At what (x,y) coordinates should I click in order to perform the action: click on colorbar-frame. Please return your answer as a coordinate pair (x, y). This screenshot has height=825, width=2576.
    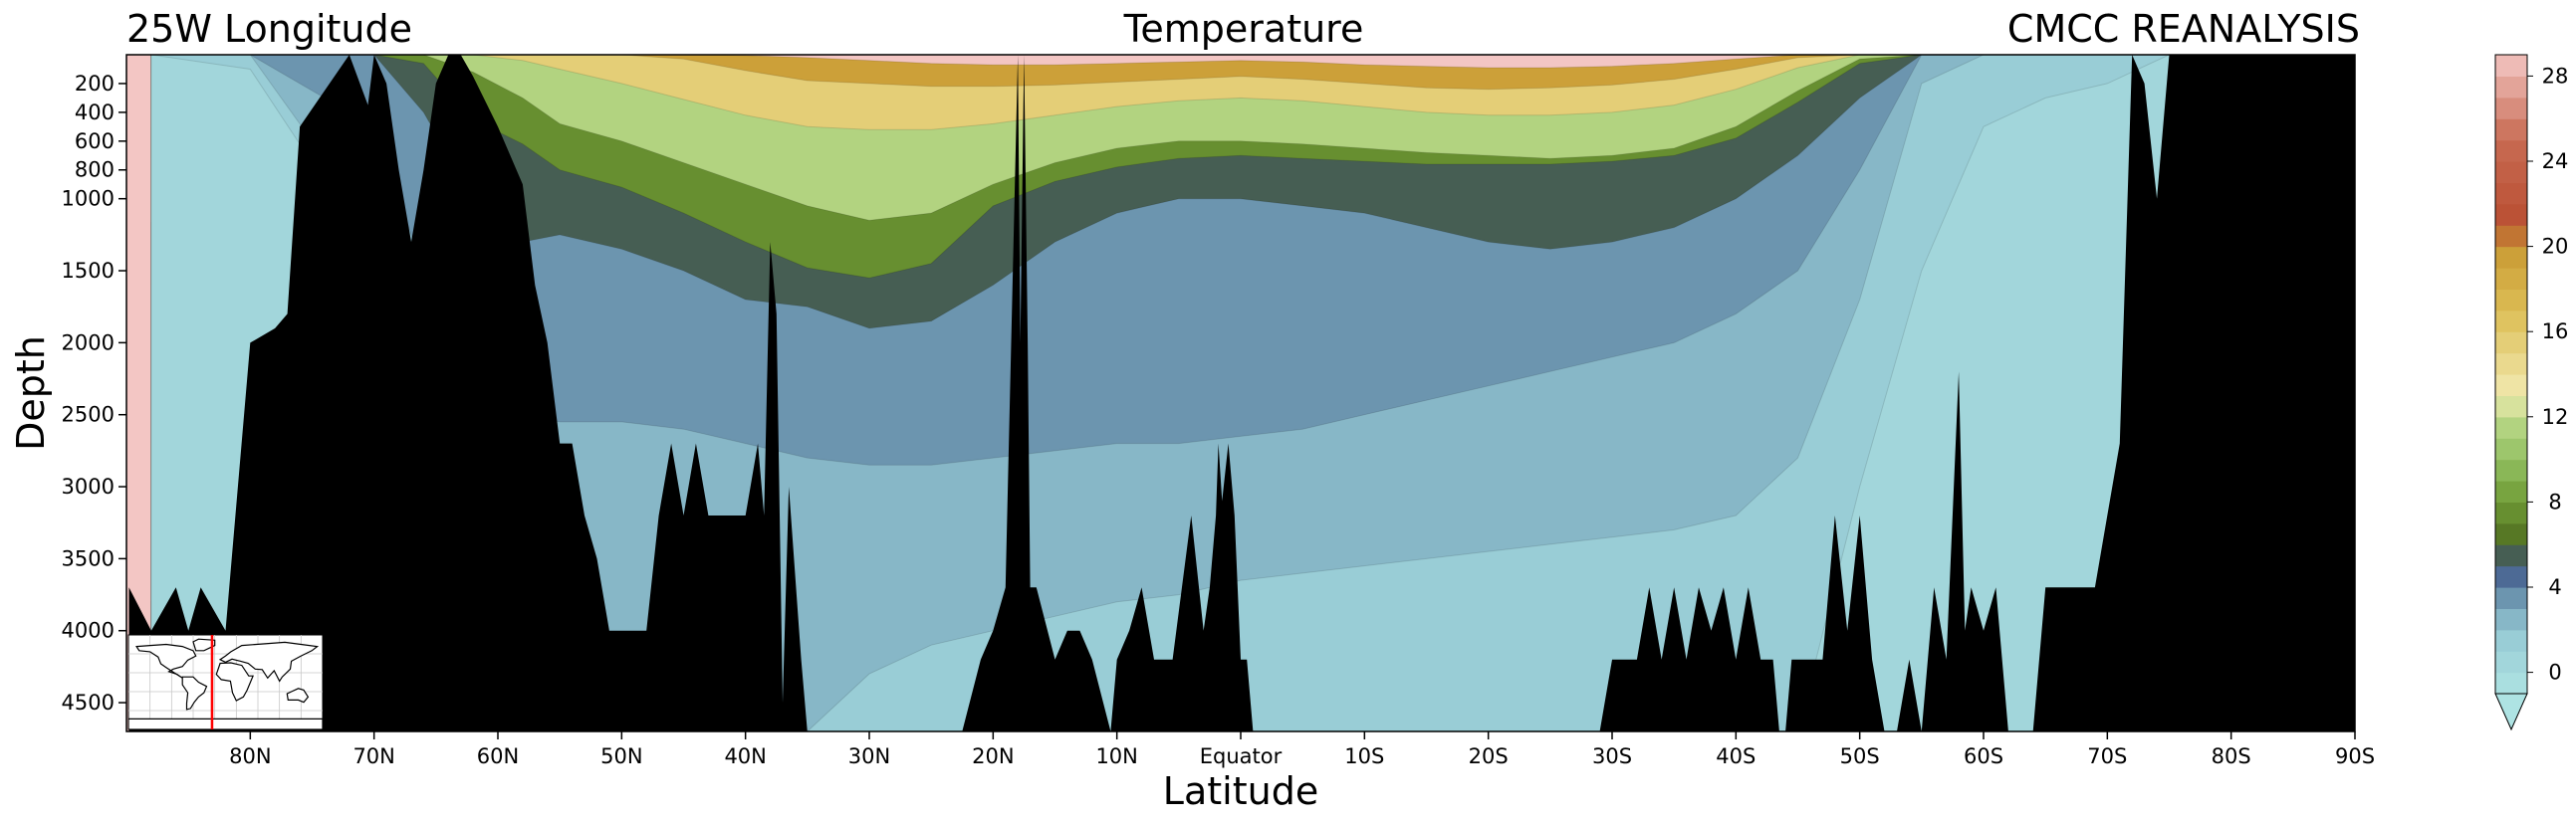
    Looking at the image, I should click on (2511, 374).